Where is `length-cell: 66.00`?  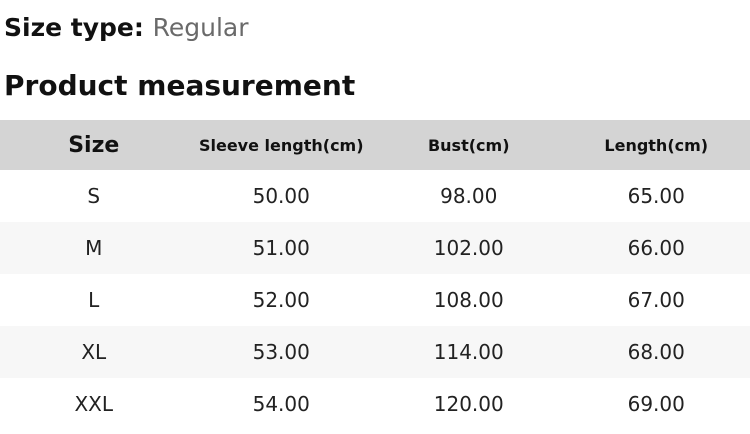 length-cell: 66.00 is located at coordinates (656, 248).